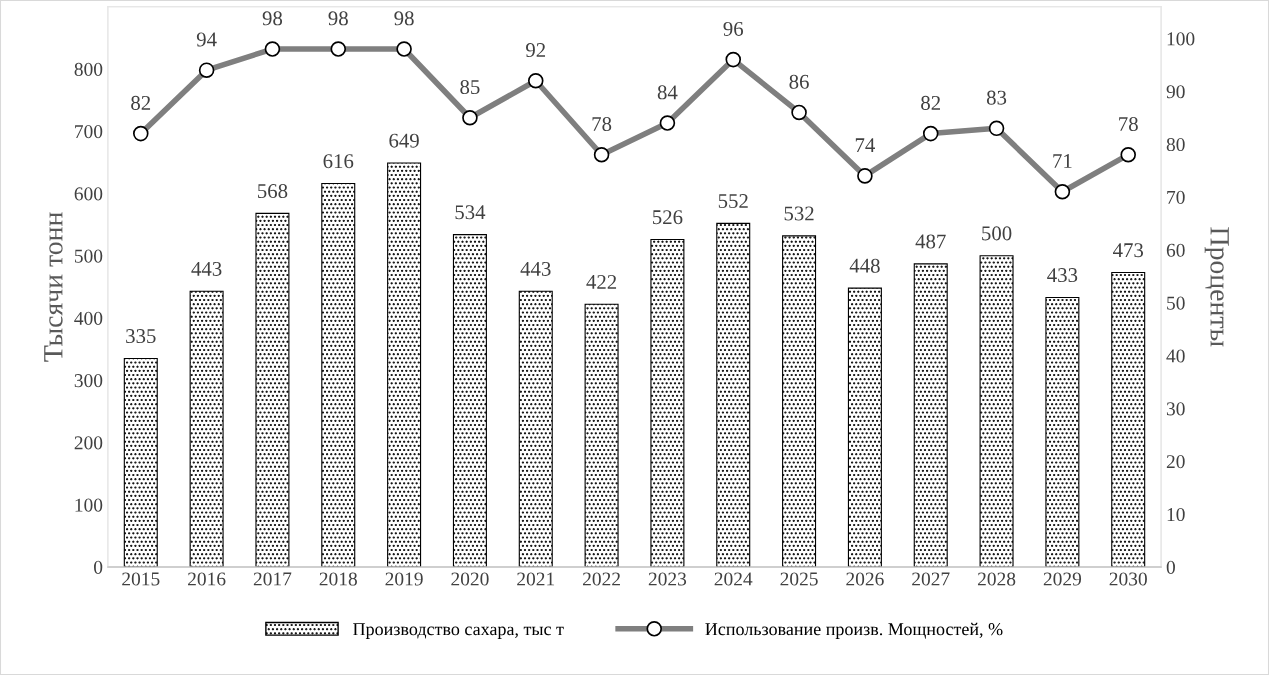 Image resolution: width=1269 pixels, height=675 pixels. I want to click on x-tick-label: 2020, so click(470, 579).